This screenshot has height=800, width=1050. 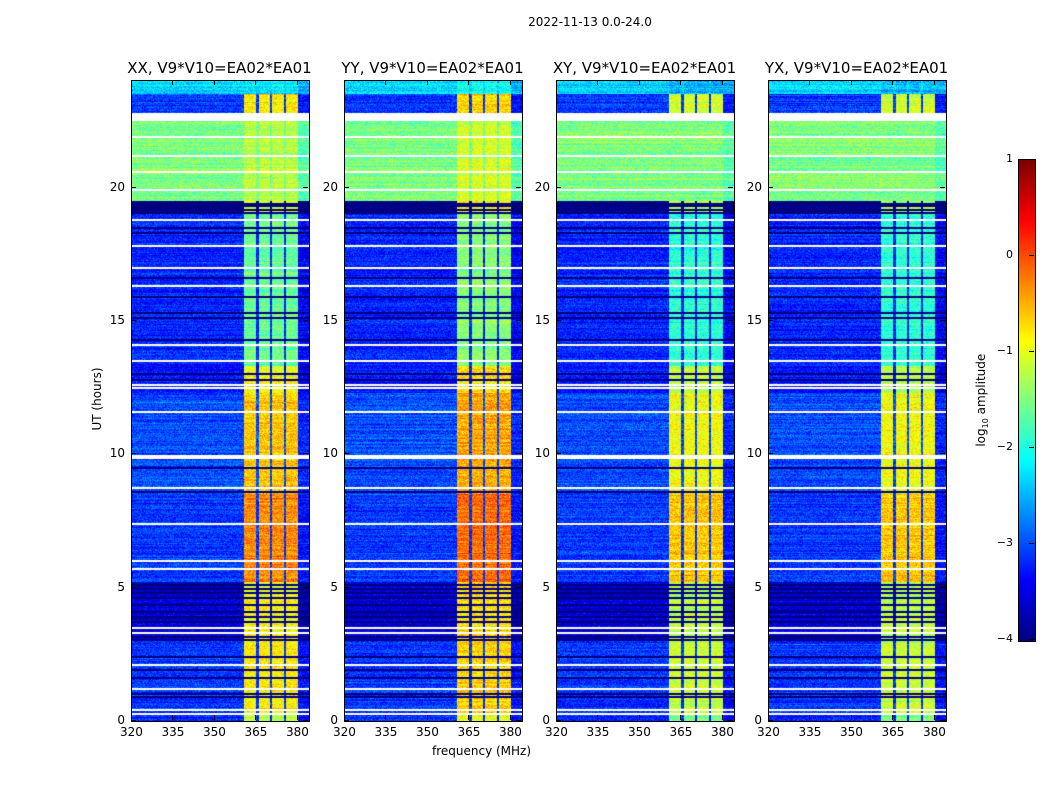 What do you see at coordinates (1009, 158) in the screenshot?
I see `colorbar-tick-label: 1` at bounding box center [1009, 158].